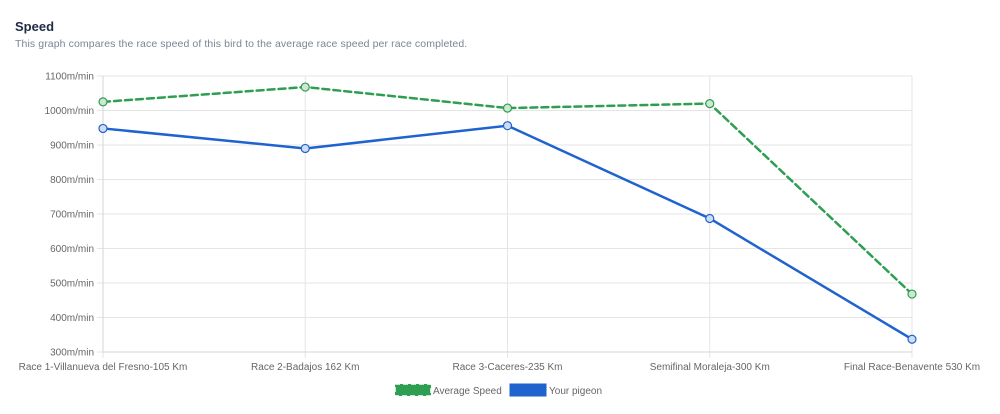 Image resolution: width=1000 pixels, height=414 pixels. What do you see at coordinates (72, 180) in the screenshot?
I see `y-tick-label: 800m/min` at bounding box center [72, 180].